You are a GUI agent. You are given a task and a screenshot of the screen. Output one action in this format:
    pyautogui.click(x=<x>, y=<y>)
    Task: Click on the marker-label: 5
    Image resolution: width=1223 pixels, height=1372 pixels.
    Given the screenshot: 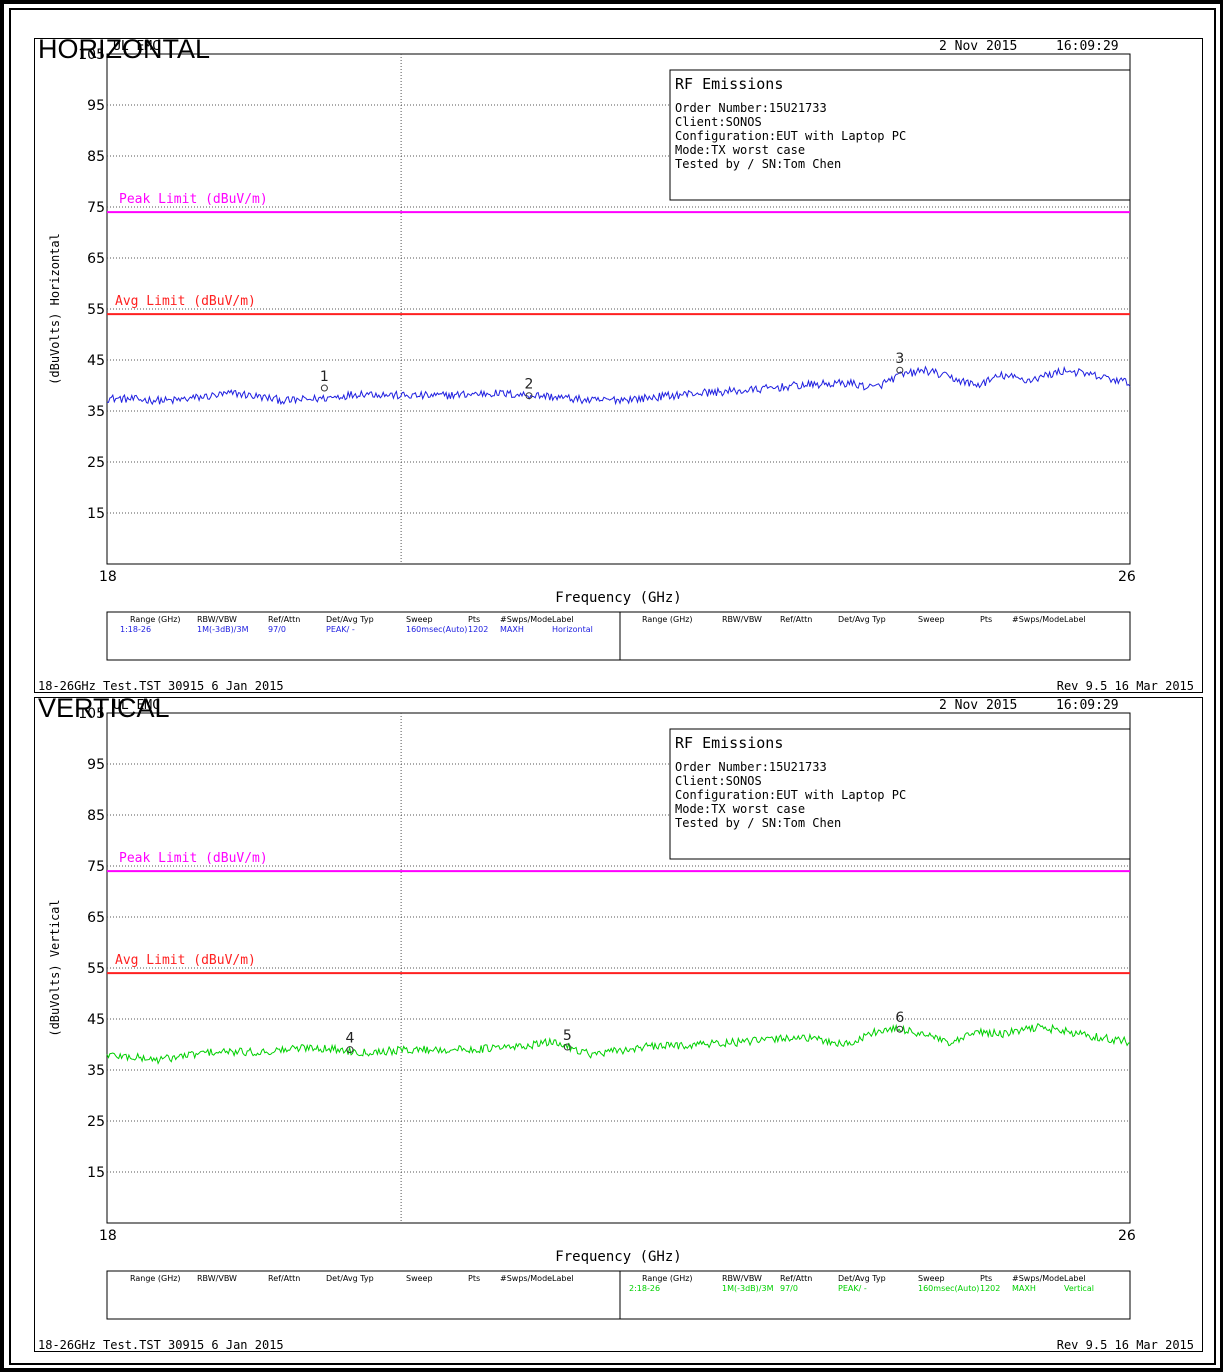 What is the action you would take?
    pyautogui.click(x=567, y=1036)
    